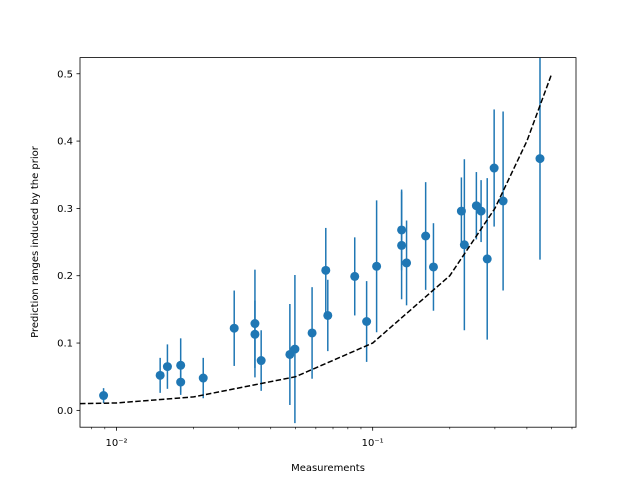 Image resolution: width=640 pixels, height=484 pixels. I want to click on x-tick-label: 10⁻¹, so click(373, 443).